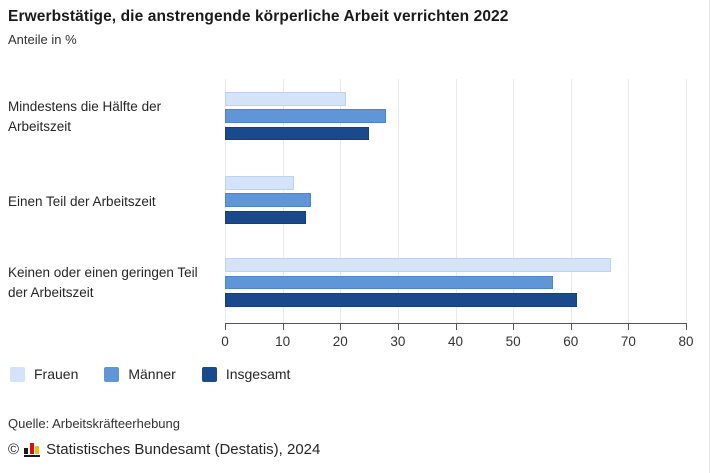 The image size is (710, 473). I want to click on legend: Frauen Männer Insgesamt, so click(150, 374).